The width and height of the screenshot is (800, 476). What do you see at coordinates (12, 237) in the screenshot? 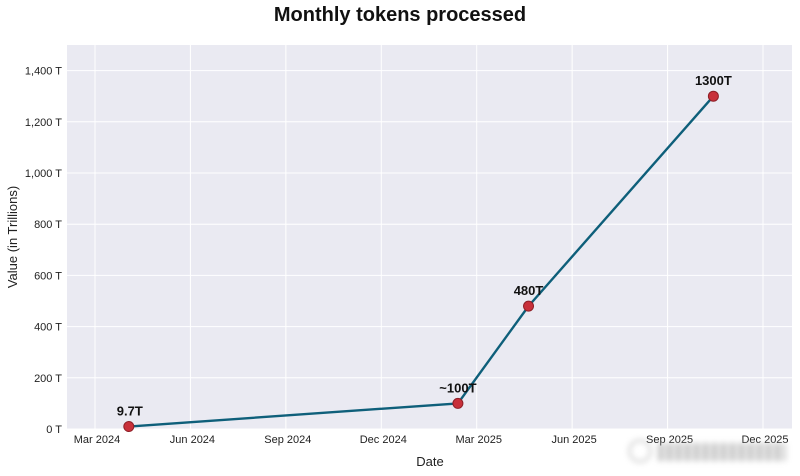
I see `y-axis-label: Value (in Trillions)` at bounding box center [12, 237].